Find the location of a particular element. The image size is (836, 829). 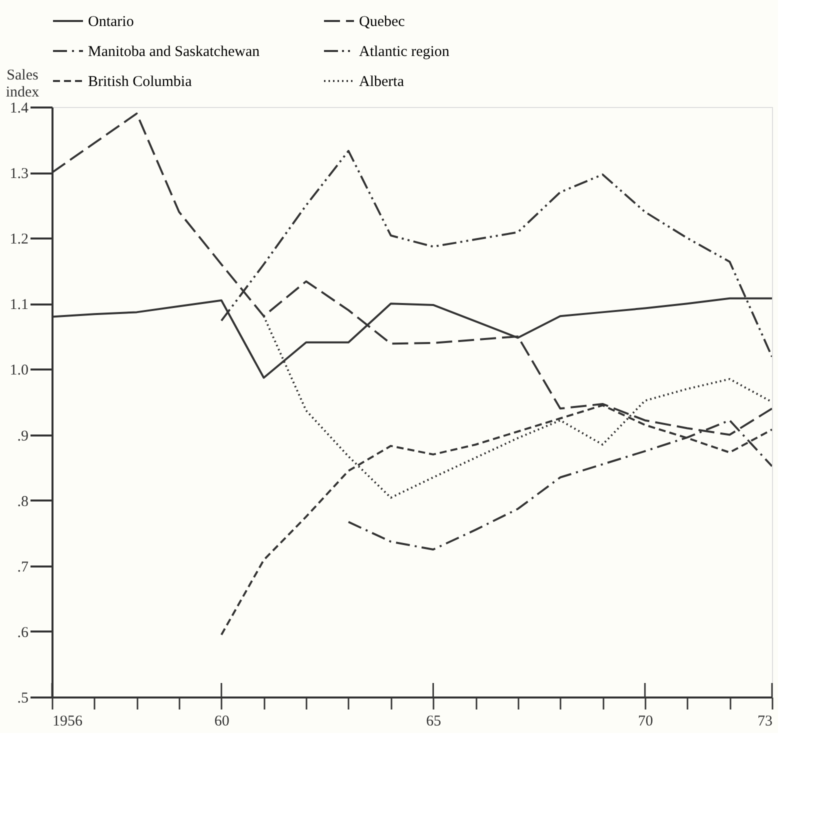

y-tick-label: 1.1 is located at coordinates (19, 305).